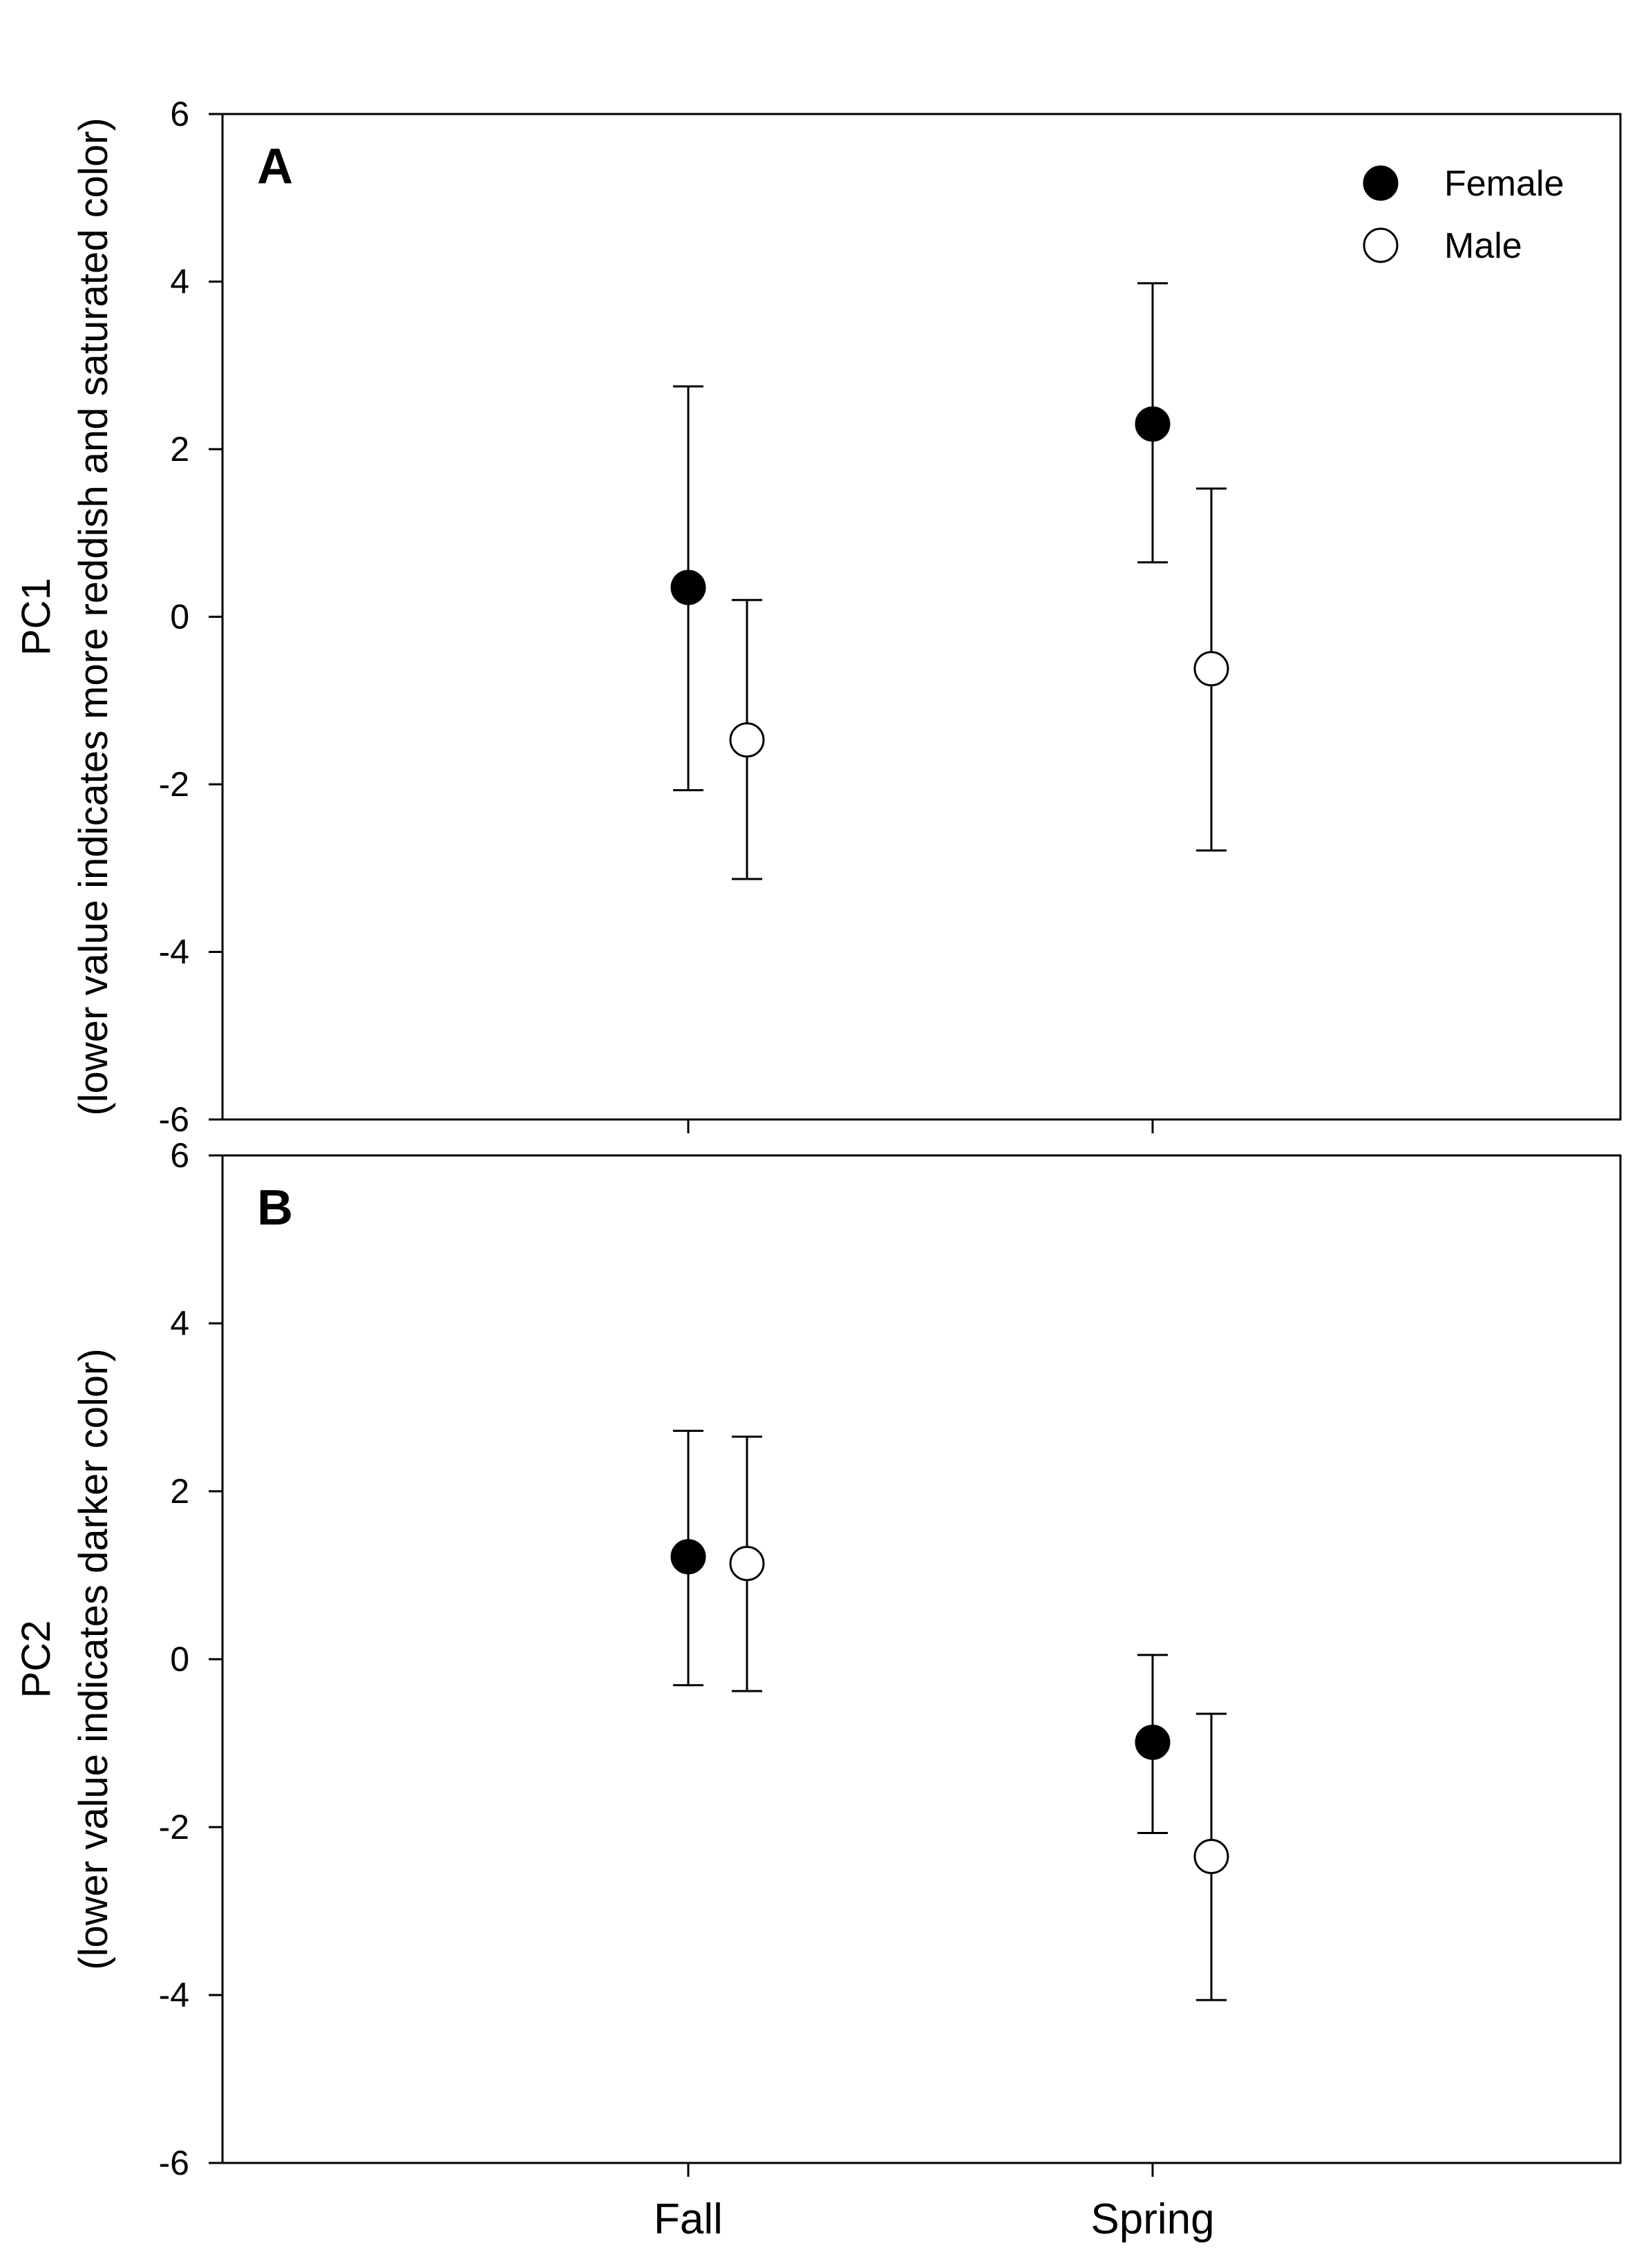  Describe the element at coordinates (688, 2219) in the screenshot. I see `x-category-label: Fall` at that location.